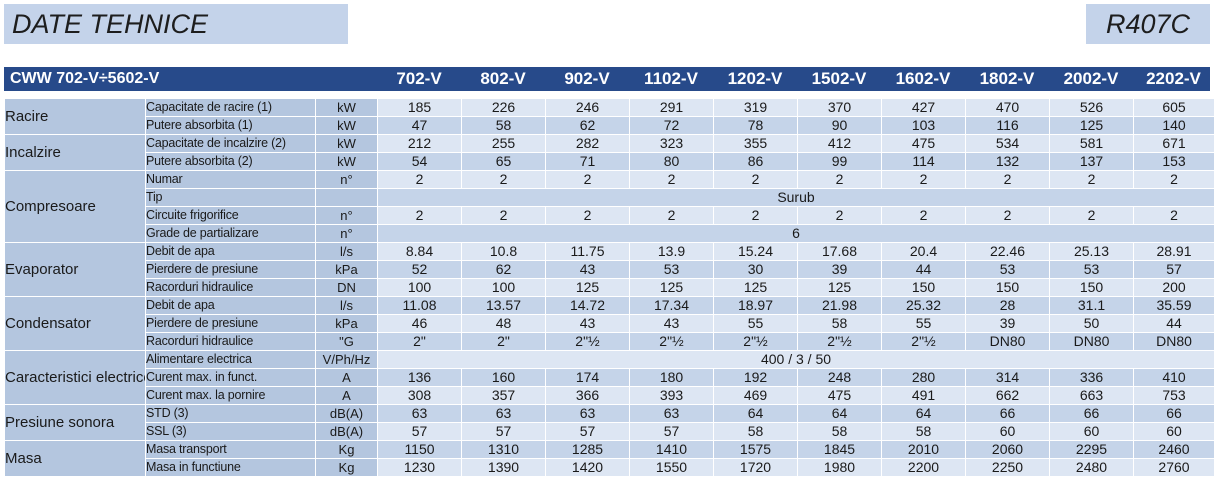 The height and width of the screenshot is (498, 1215). What do you see at coordinates (671, 395) in the screenshot?
I see `value-cell: 393` at bounding box center [671, 395].